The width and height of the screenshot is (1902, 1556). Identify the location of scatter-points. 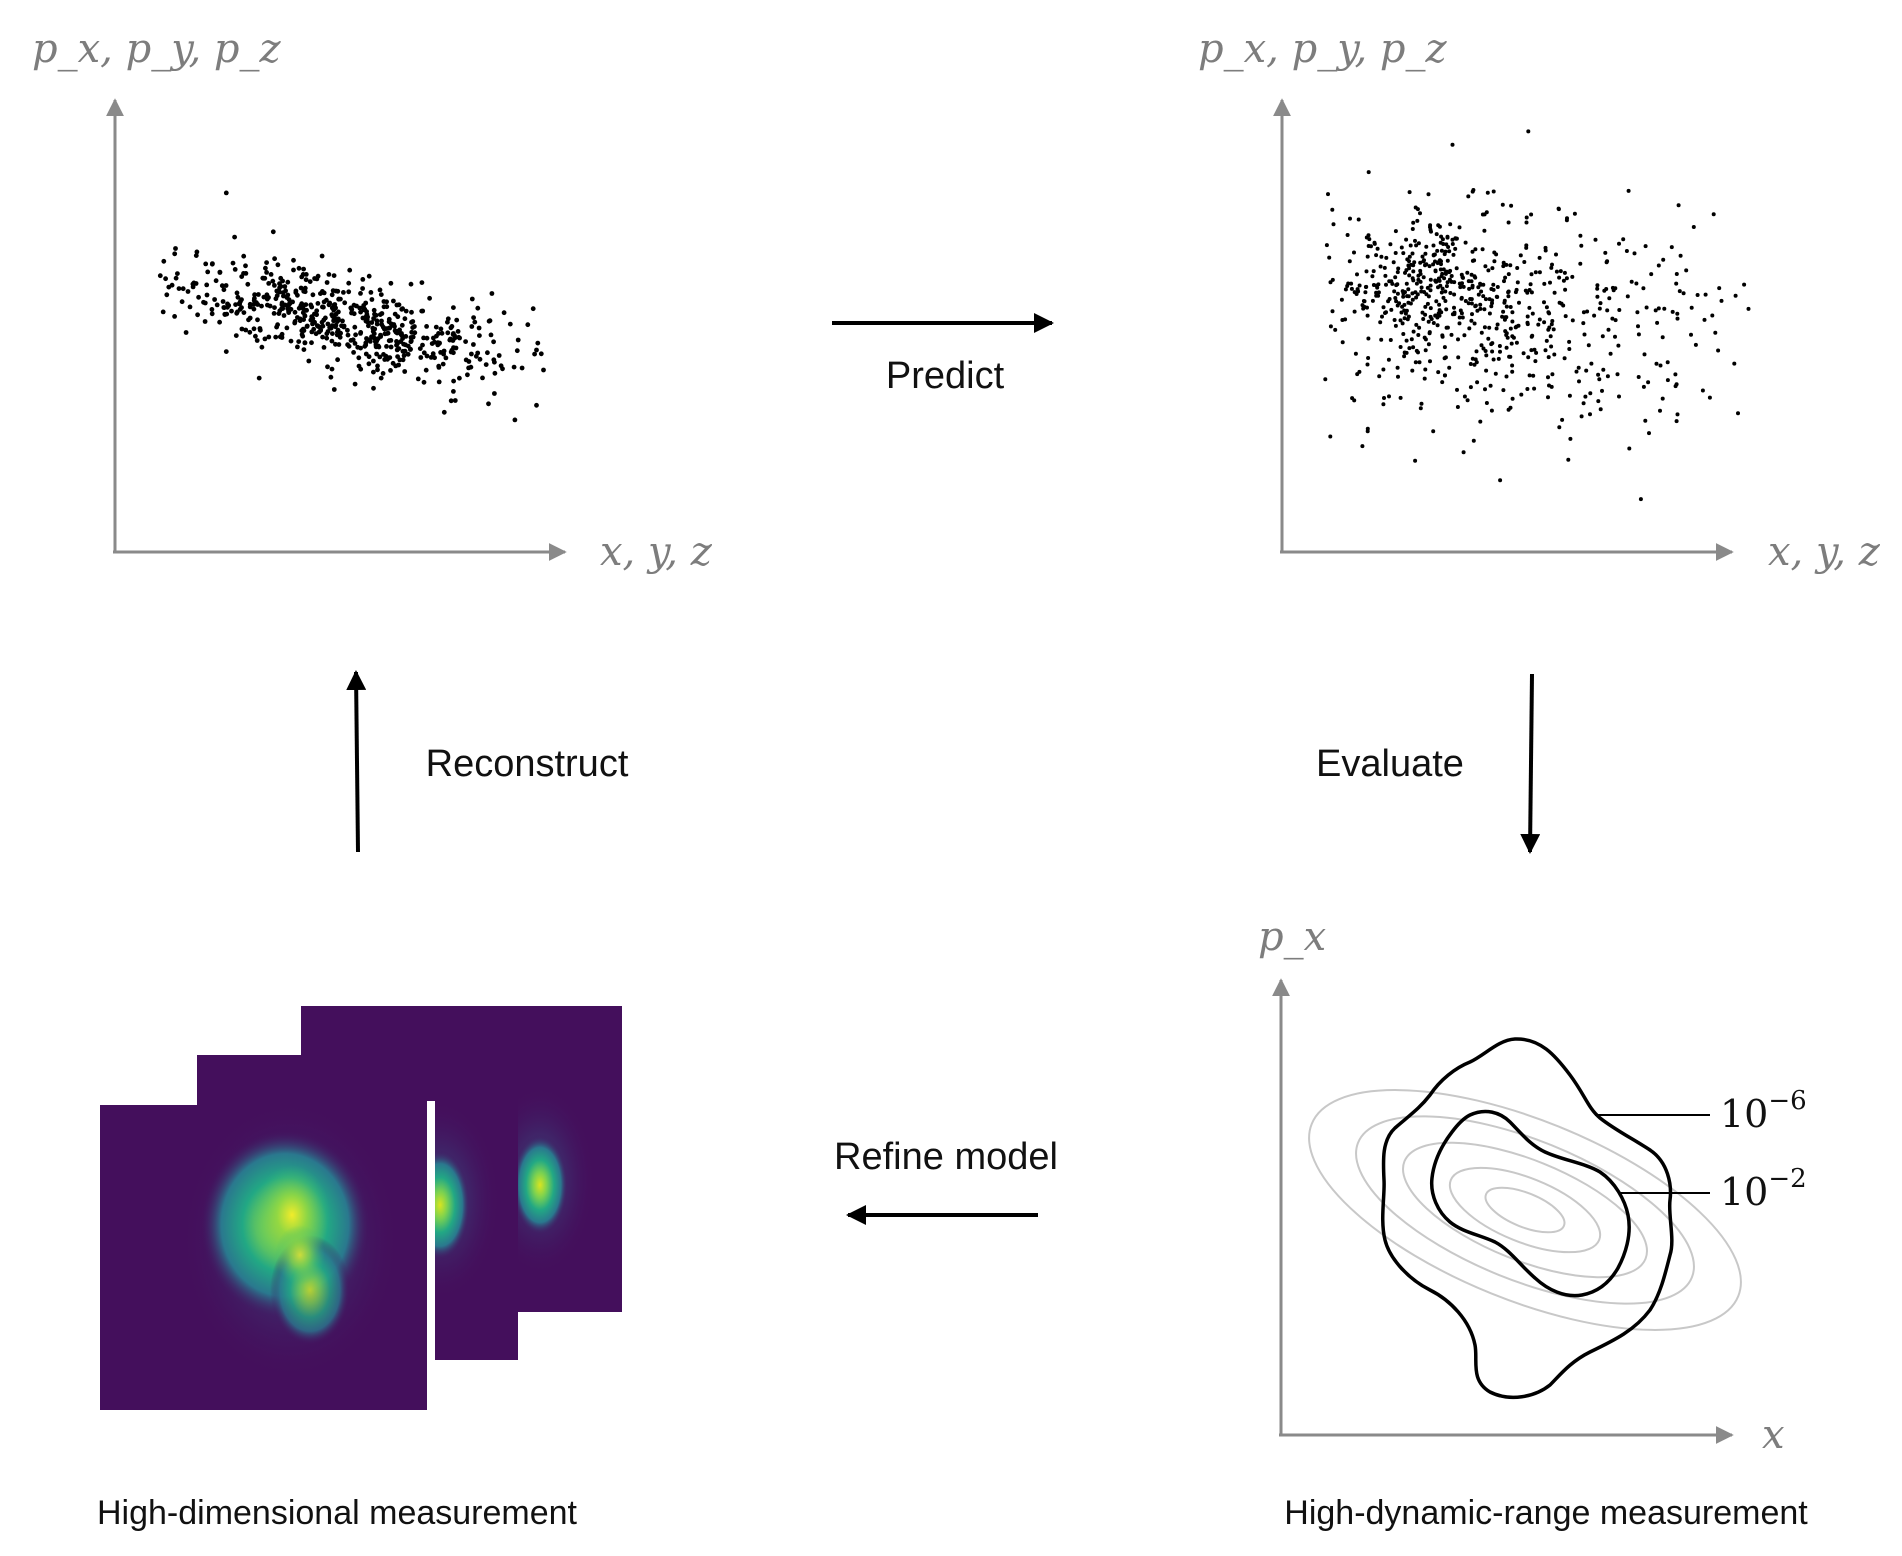
(351, 306).